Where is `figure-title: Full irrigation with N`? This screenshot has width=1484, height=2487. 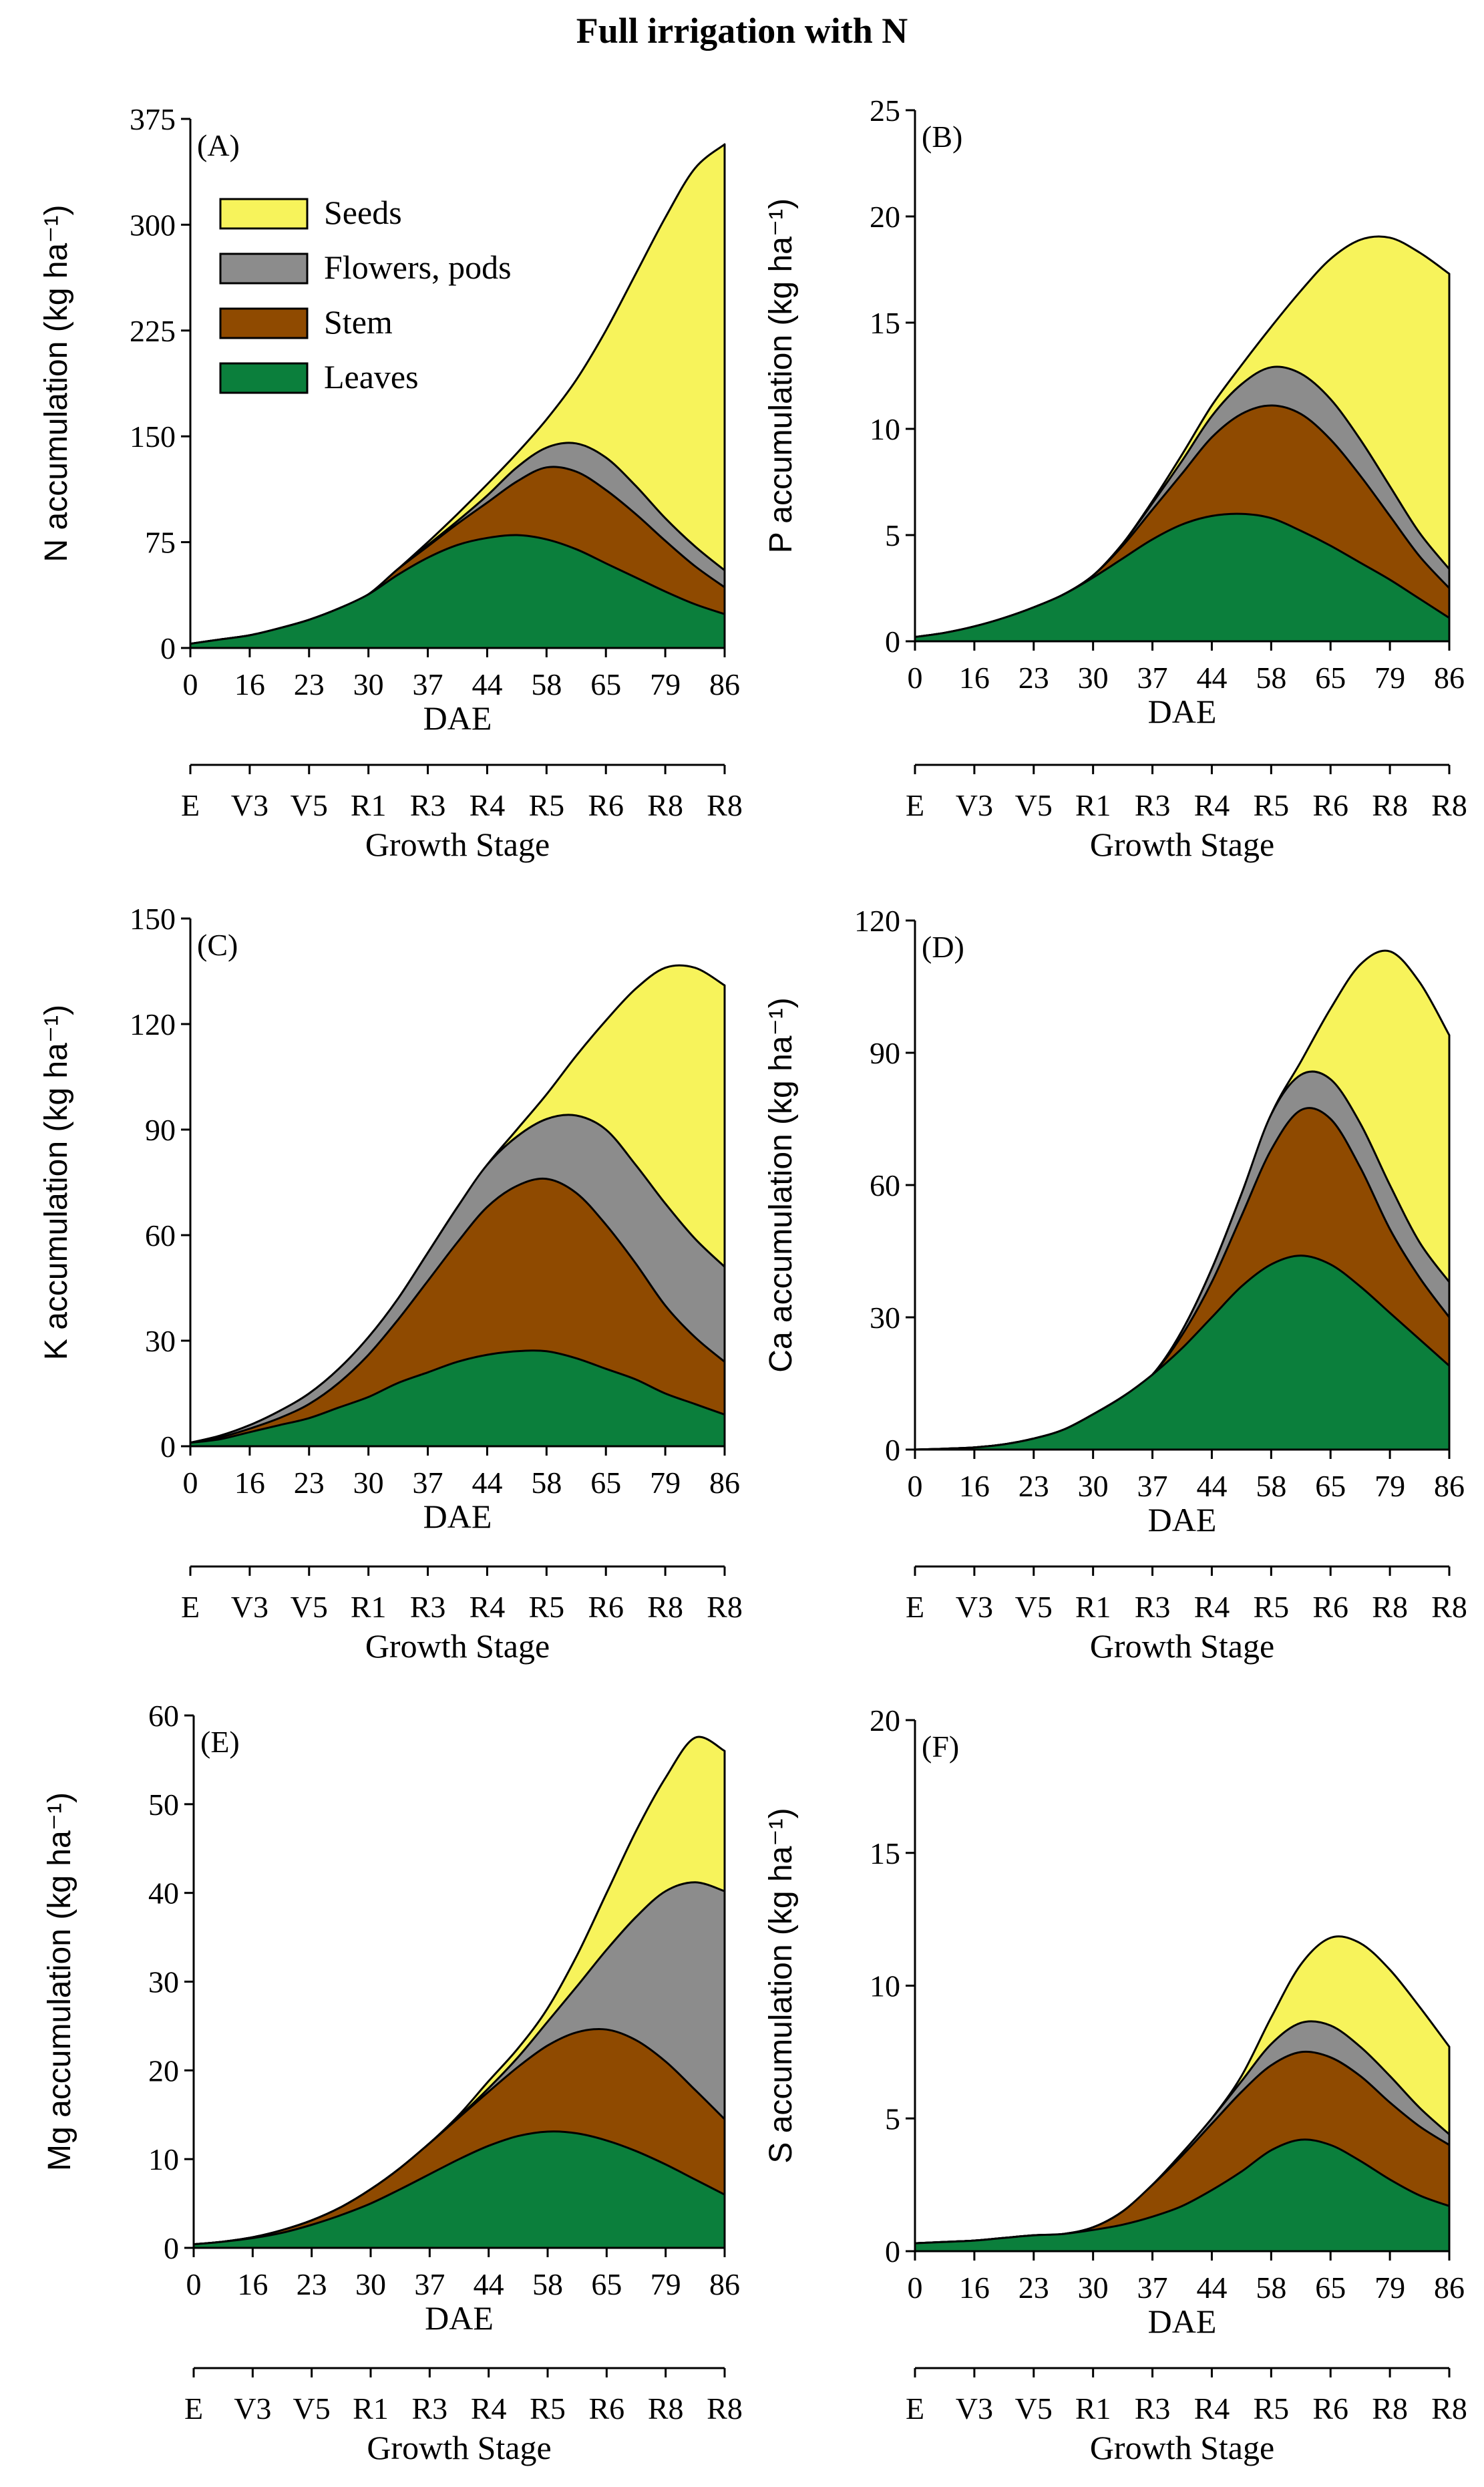
figure-title: Full irrigation with N is located at coordinates (742, 31).